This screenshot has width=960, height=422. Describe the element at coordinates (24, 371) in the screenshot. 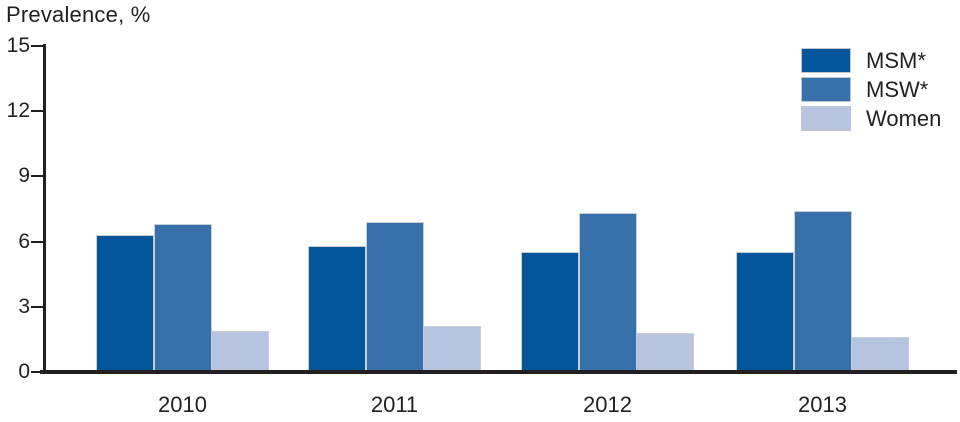

I see `tick-label: 0` at that location.